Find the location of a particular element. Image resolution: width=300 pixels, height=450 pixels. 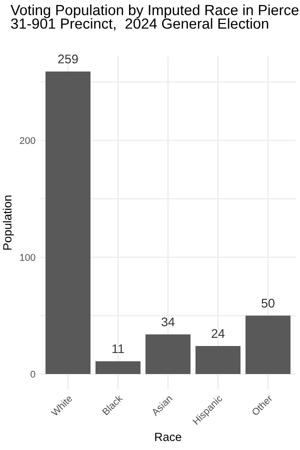

x-axis-title: Race is located at coordinates (168, 437).